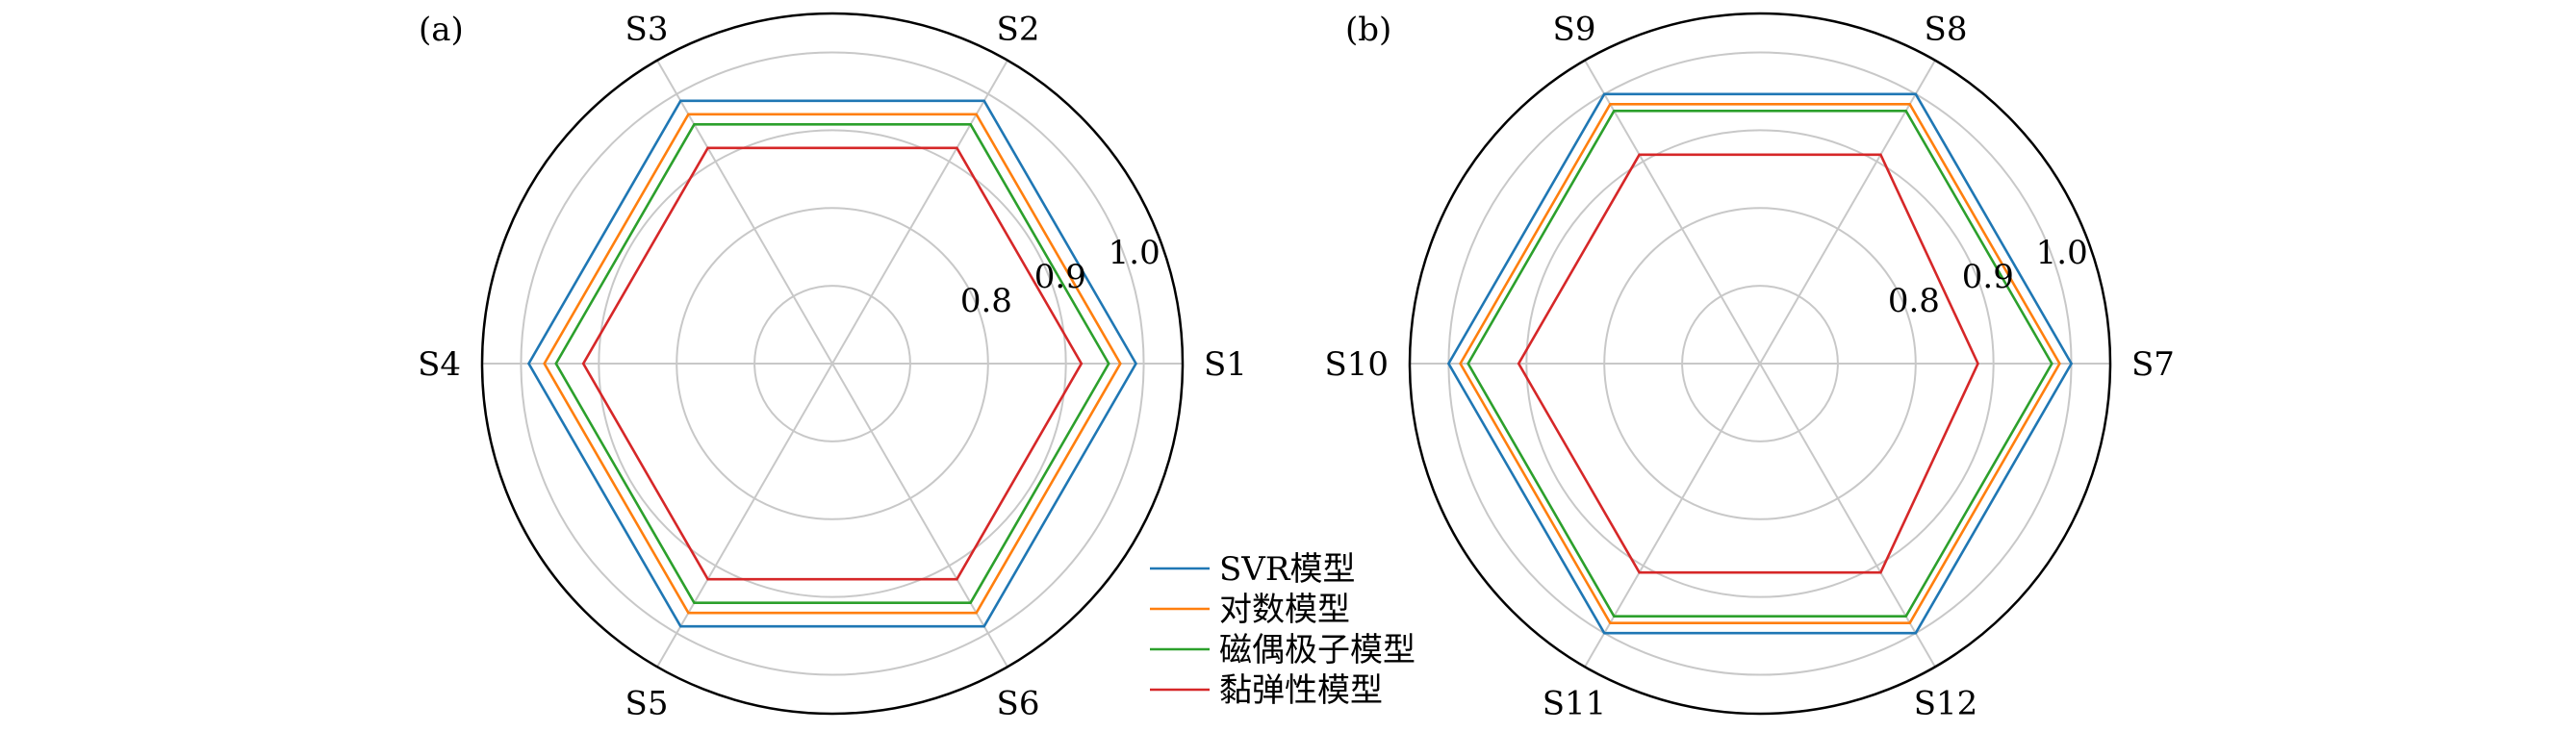 The image size is (2576, 732). Describe the element at coordinates (1575, 703) in the screenshot. I see `category-label: S11` at that location.